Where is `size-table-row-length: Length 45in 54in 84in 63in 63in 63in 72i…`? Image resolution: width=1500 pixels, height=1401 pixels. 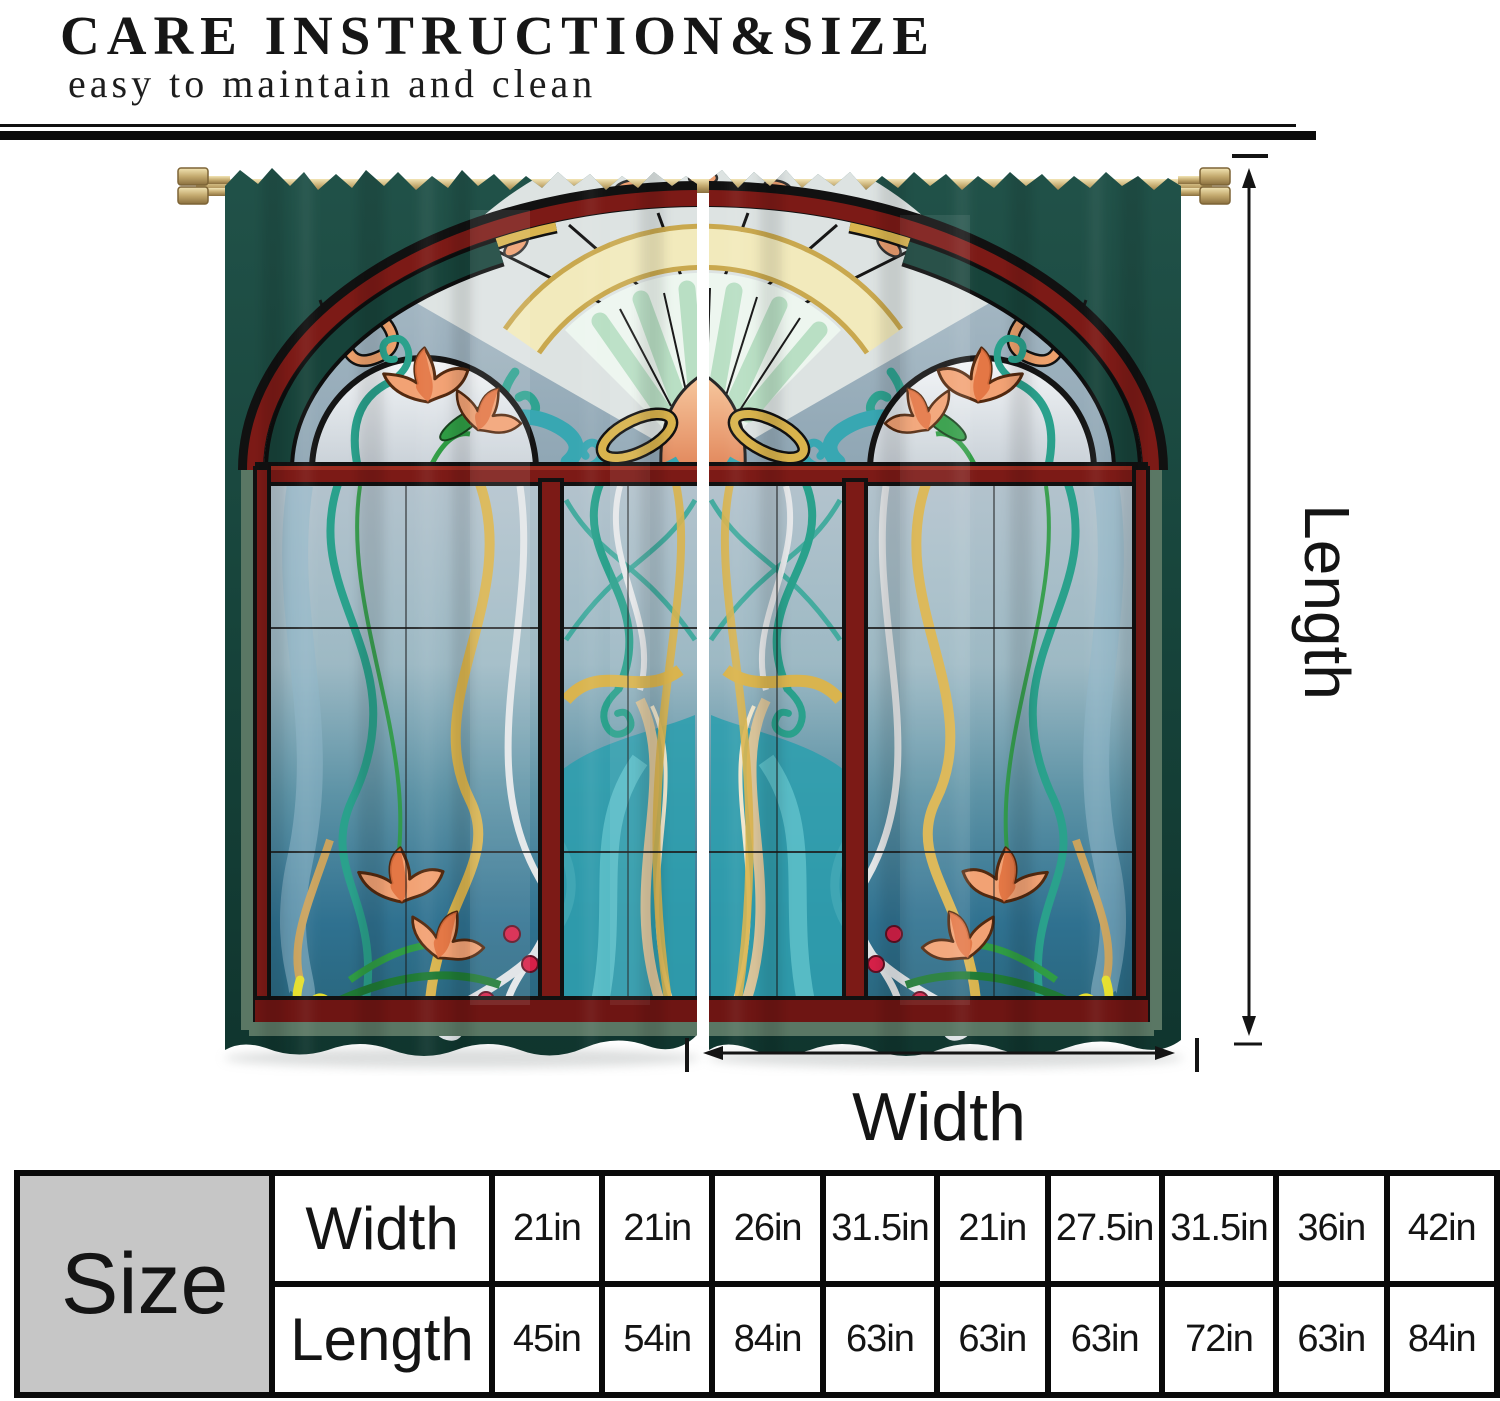 size-table-row-length: Length 45in 54in 84in 63in 63in 63in 72i… is located at coordinates (758, 1339).